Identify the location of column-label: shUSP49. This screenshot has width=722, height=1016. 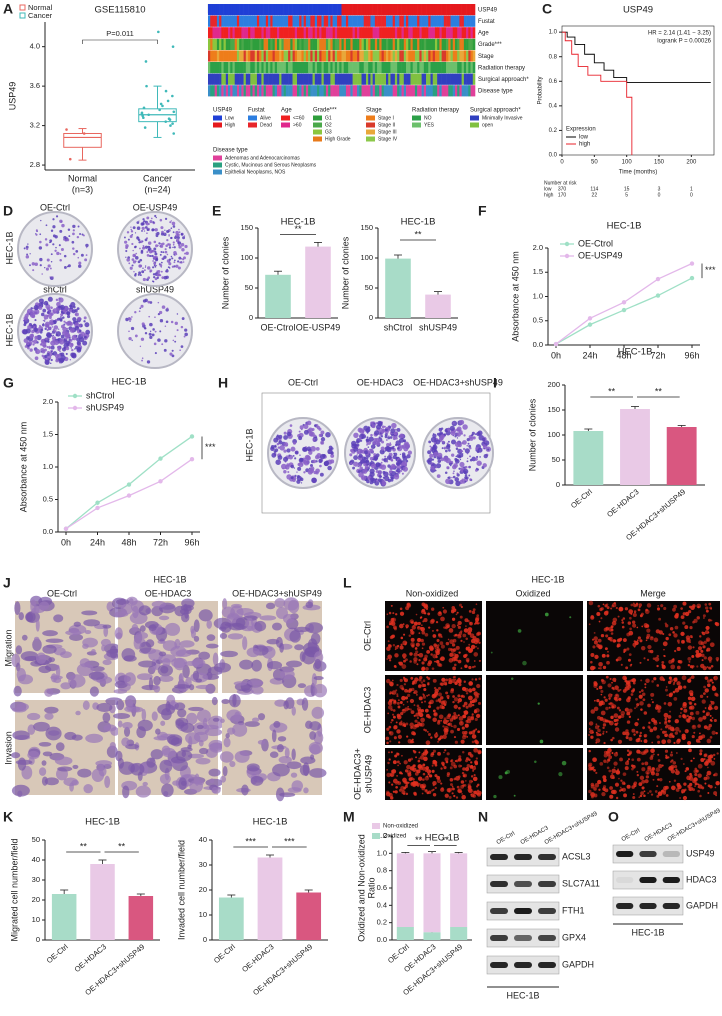
(155, 289).